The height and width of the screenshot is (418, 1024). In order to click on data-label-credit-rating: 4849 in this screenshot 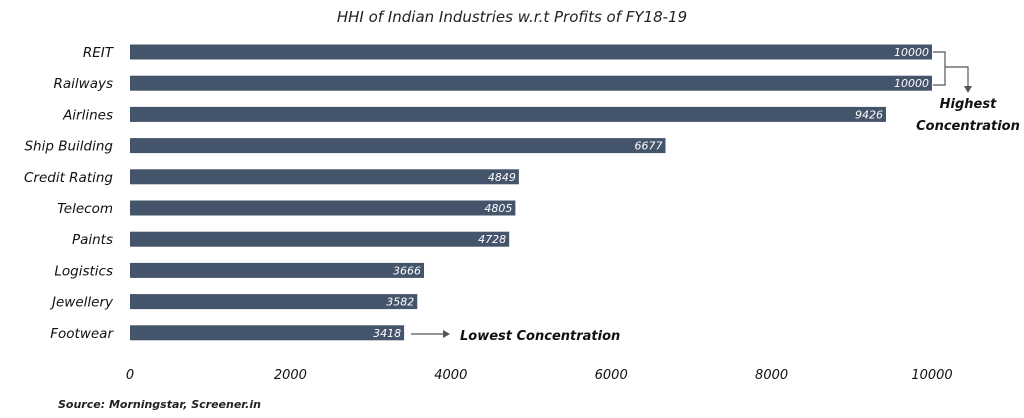, I will do `click(502, 177)`.